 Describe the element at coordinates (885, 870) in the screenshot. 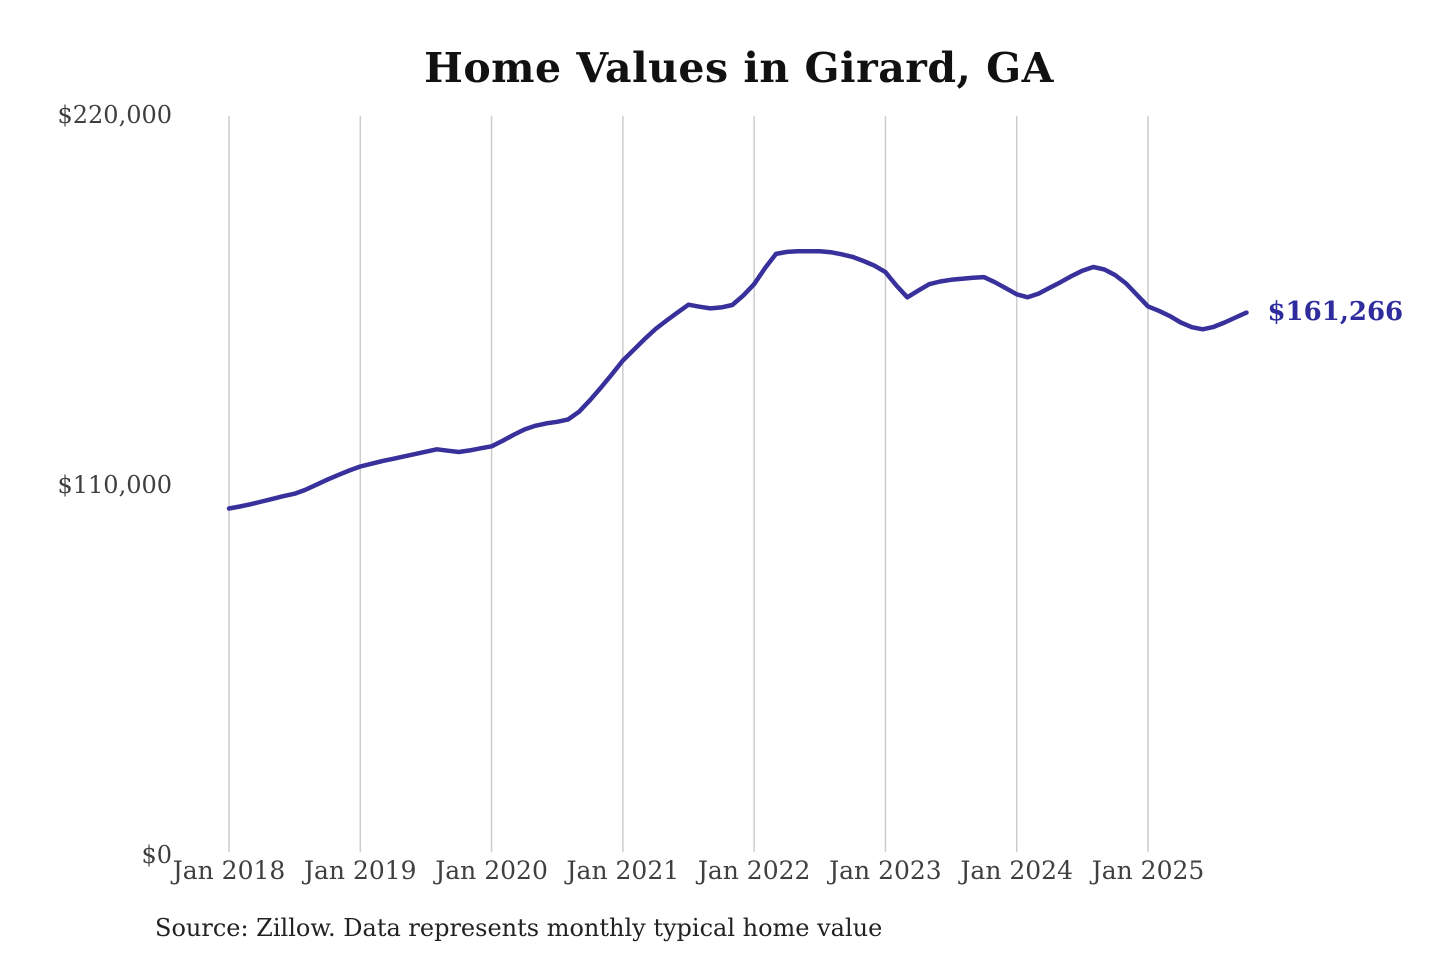

I see `x-axis-label: Jan 2023` at that location.